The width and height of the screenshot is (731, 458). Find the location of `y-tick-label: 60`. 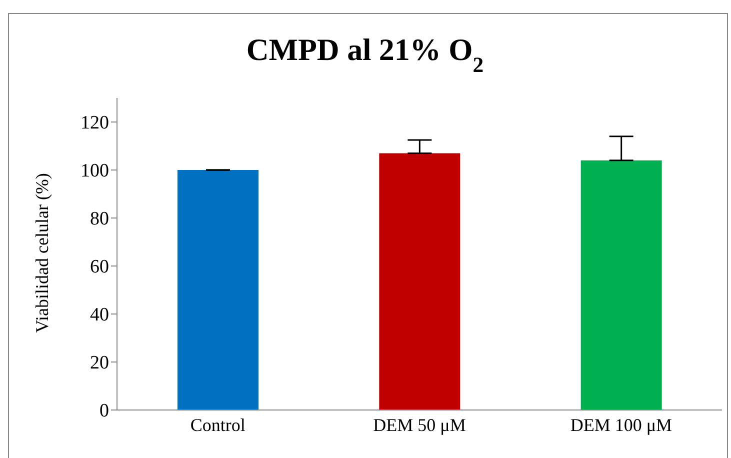

y-tick-label: 60 is located at coordinates (99, 267).